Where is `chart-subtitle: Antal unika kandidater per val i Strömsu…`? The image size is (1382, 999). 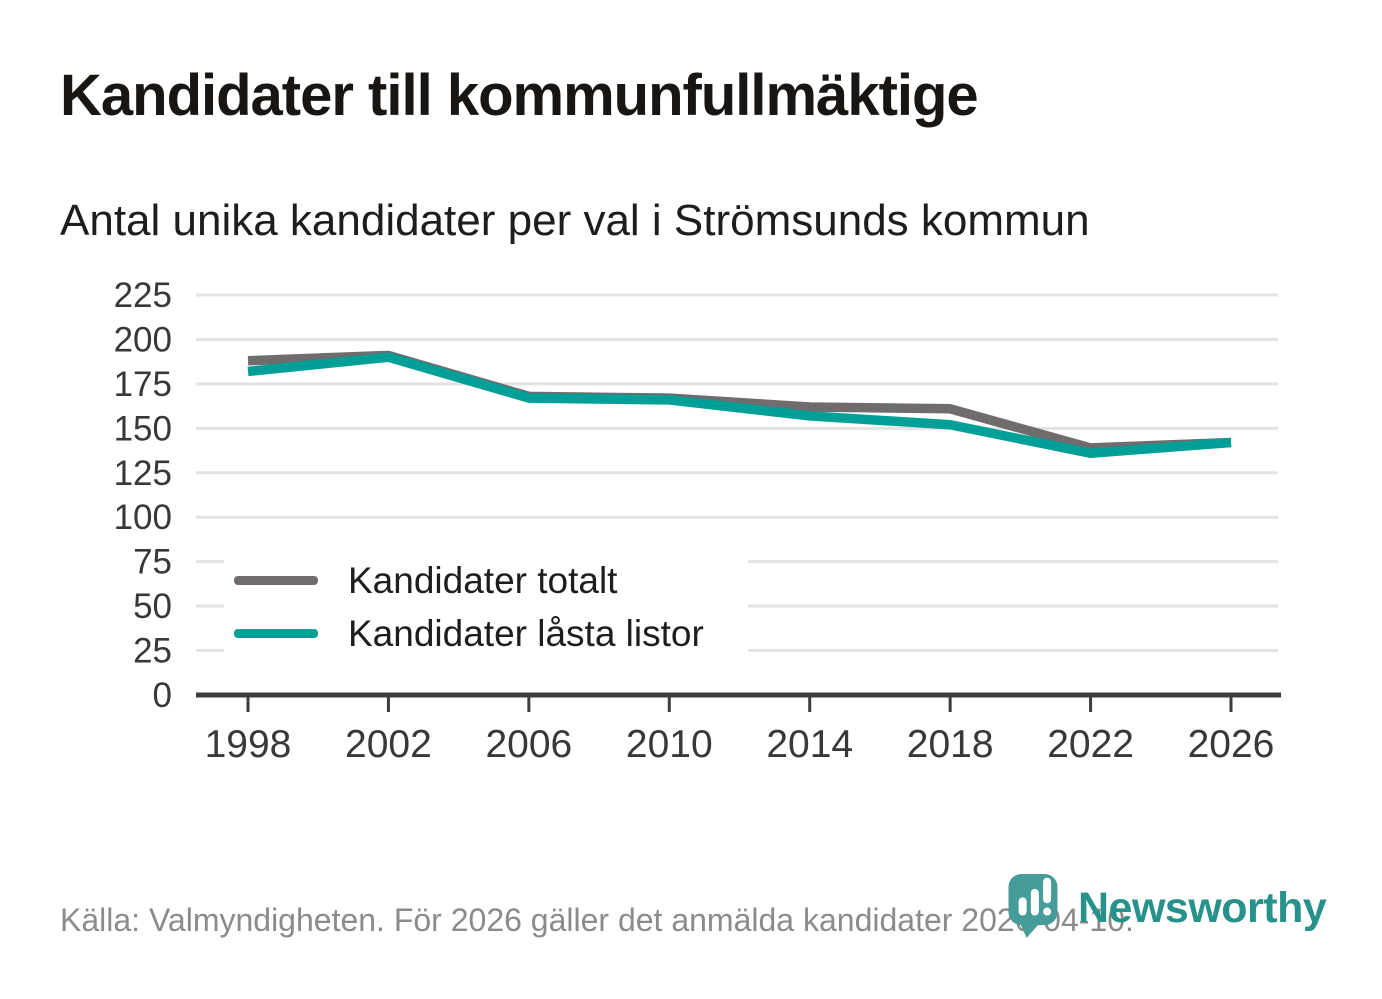
chart-subtitle: Antal unika kandidater per val i Strömsu… is located at coordinates (575, 220).